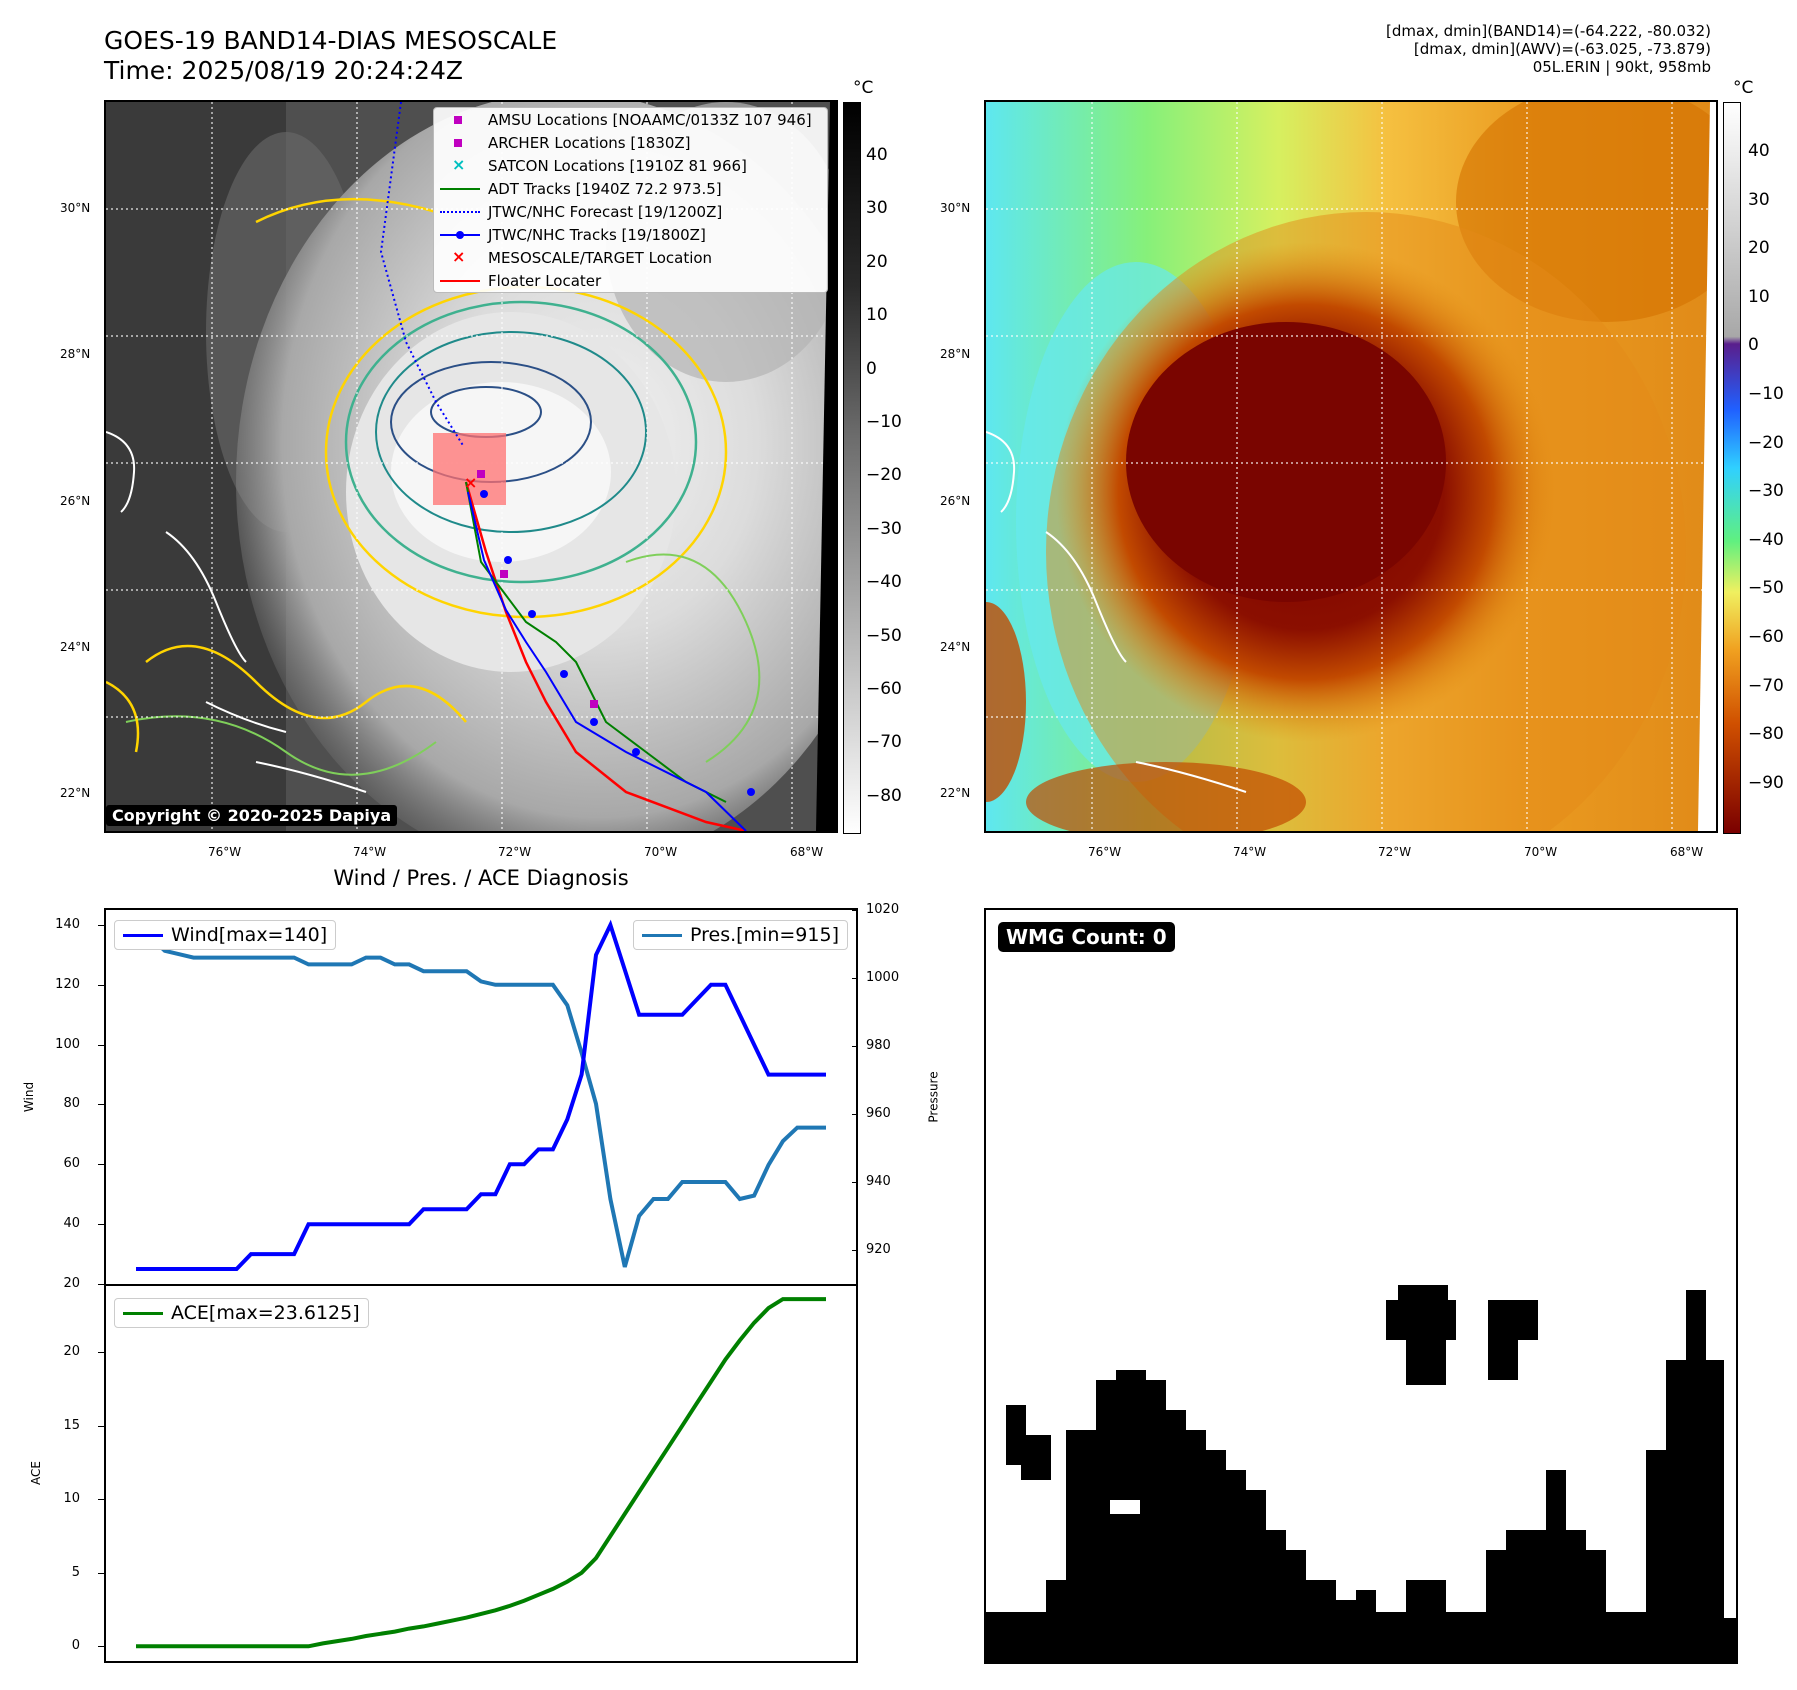 This screenshot has height=1690, width=1797. Describe the element at coordinates (481, 878) in the screenshot. I see `diagnosis-title: Wind / Pres. / ACE Diagnosis` at that location.